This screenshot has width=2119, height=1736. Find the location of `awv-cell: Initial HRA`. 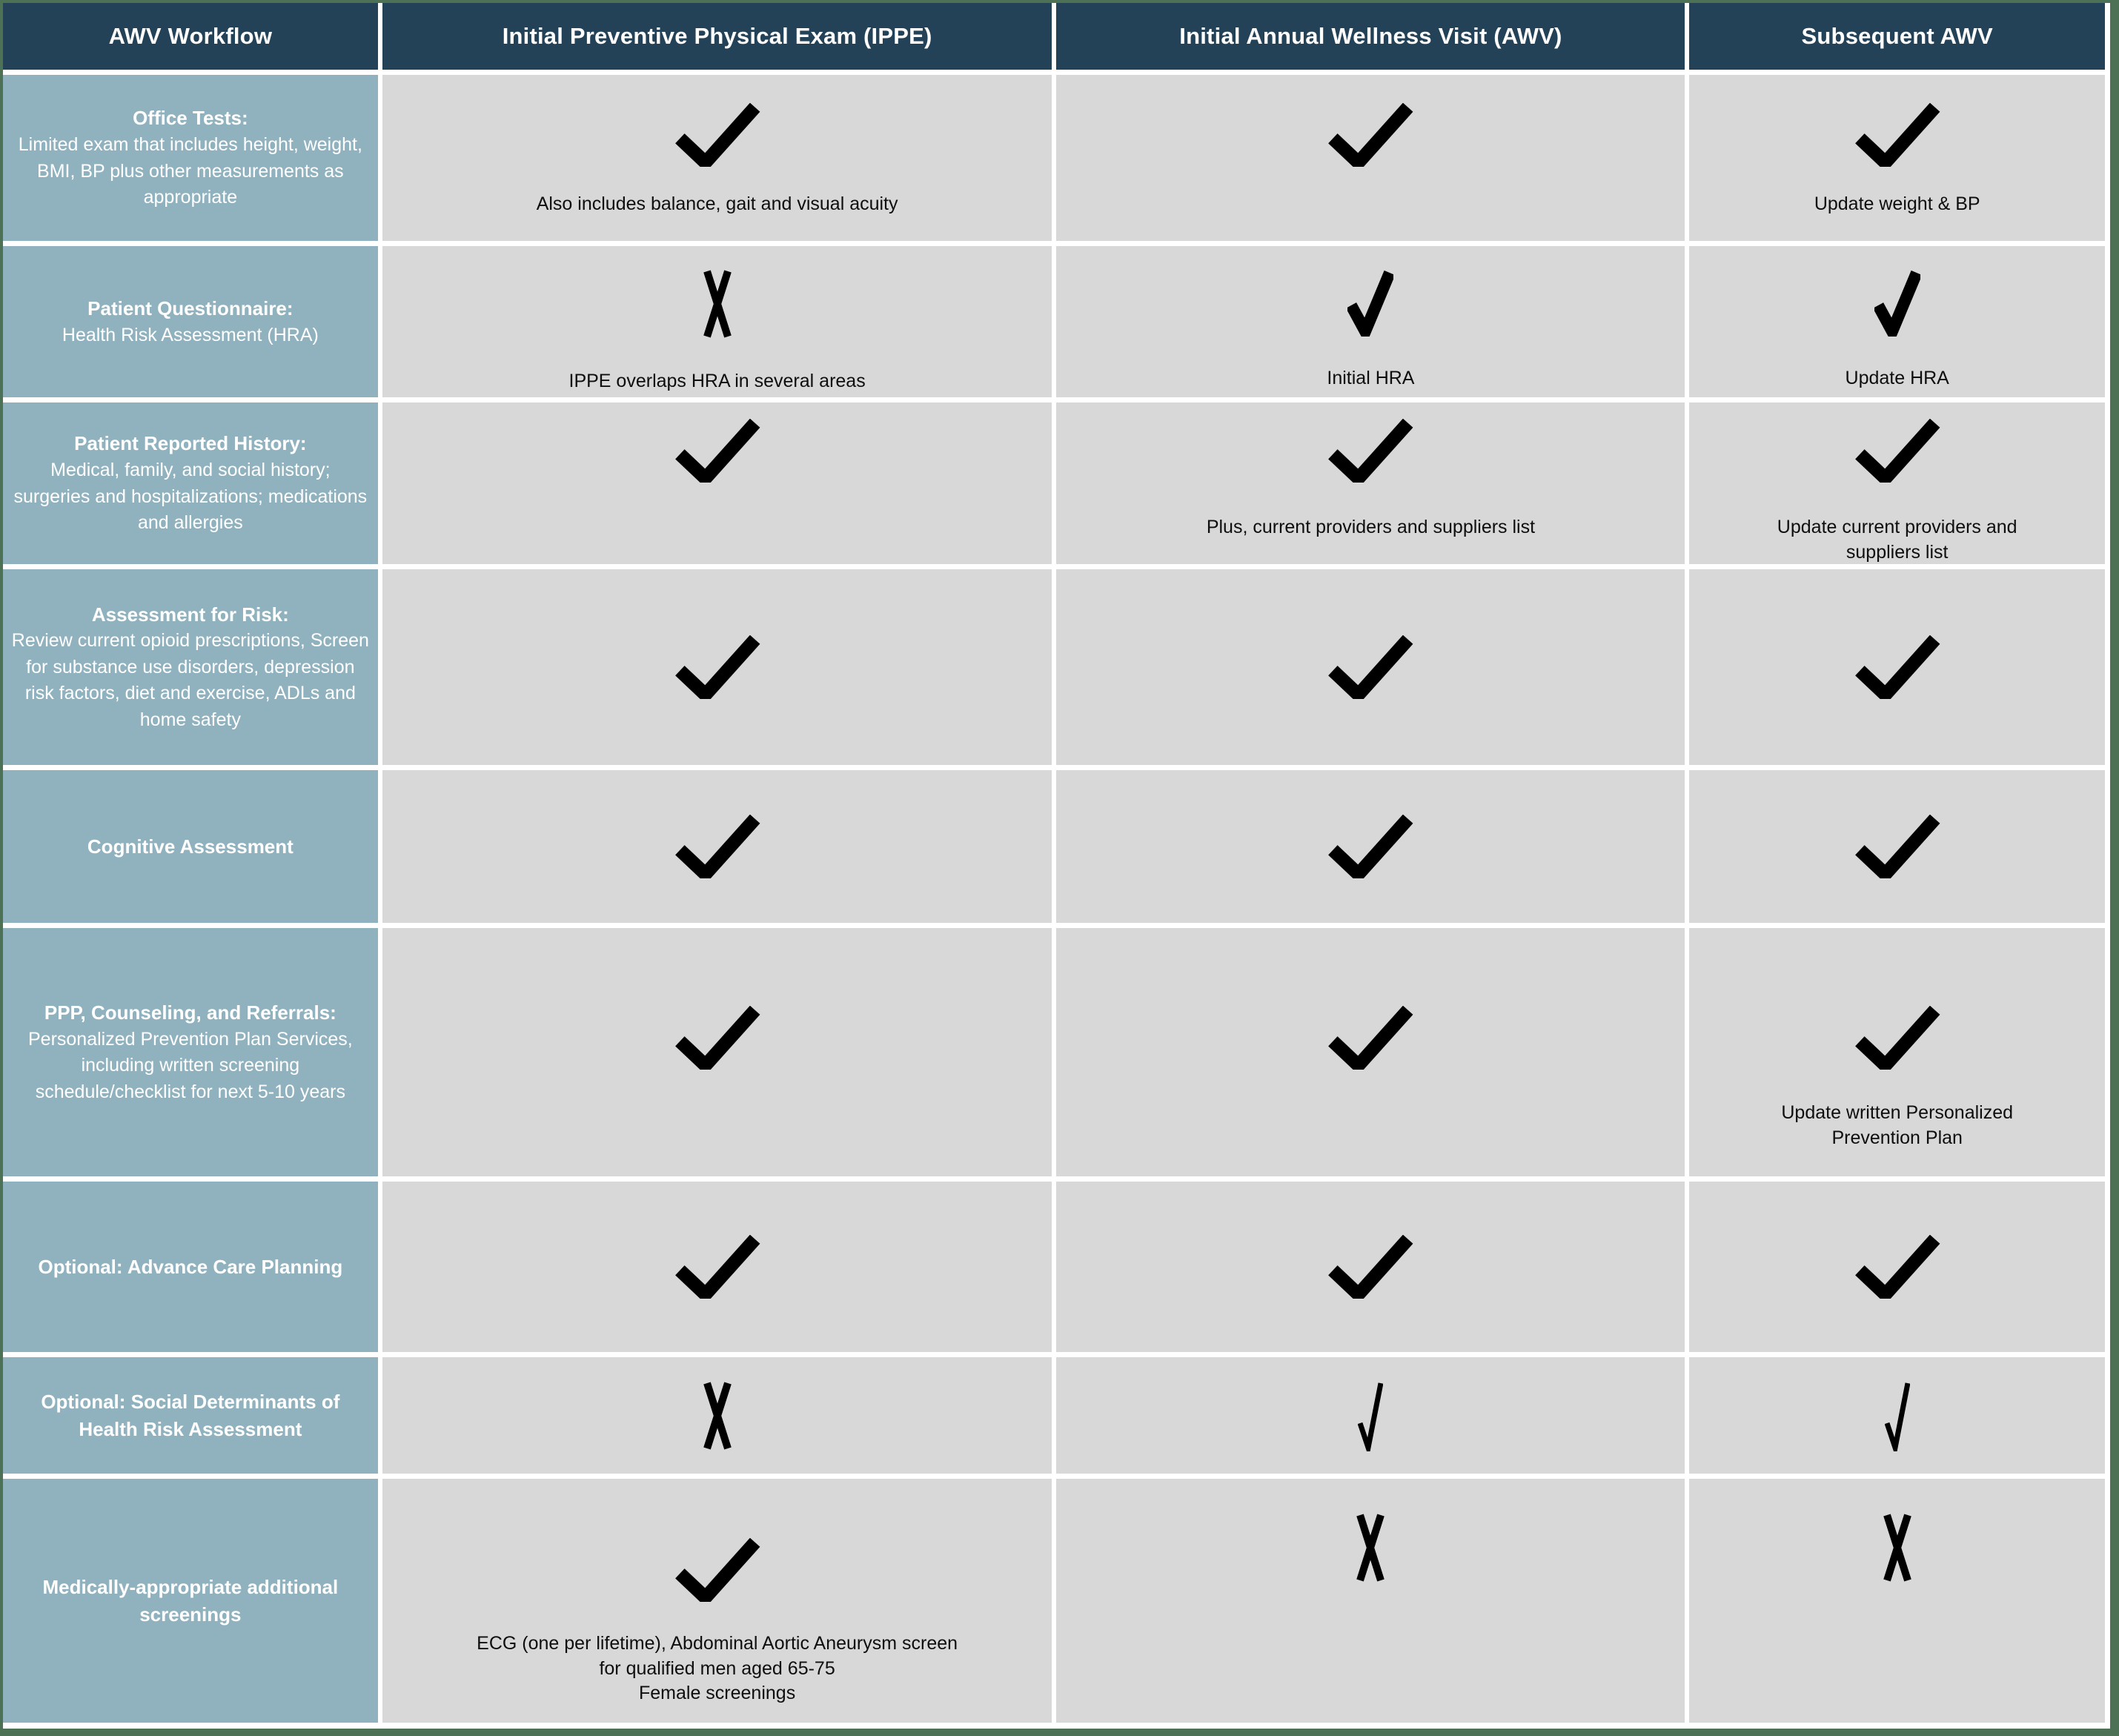

awv-cell: Initial HRA is located at coordinates (1371, 322).